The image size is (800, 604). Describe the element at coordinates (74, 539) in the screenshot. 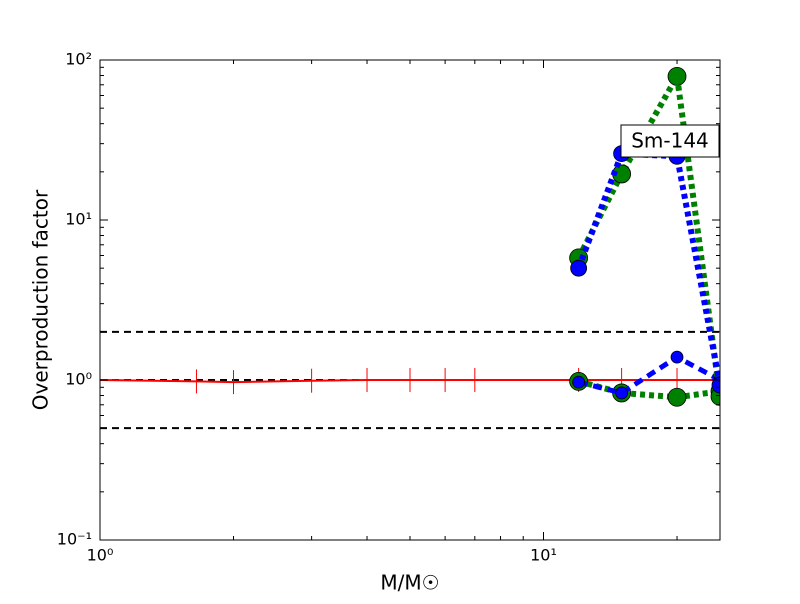

I see `y-tick-label: 10⁻¹` at that location.